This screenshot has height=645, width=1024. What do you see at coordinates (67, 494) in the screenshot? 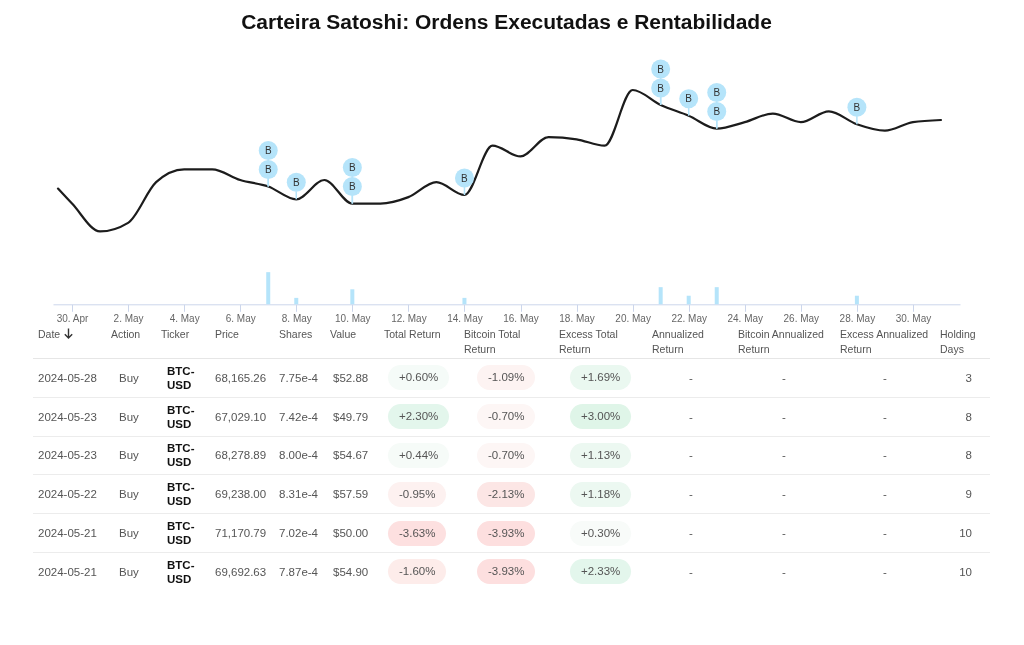
I see `text: 2024-05-22` at bounding box center [67, 494].